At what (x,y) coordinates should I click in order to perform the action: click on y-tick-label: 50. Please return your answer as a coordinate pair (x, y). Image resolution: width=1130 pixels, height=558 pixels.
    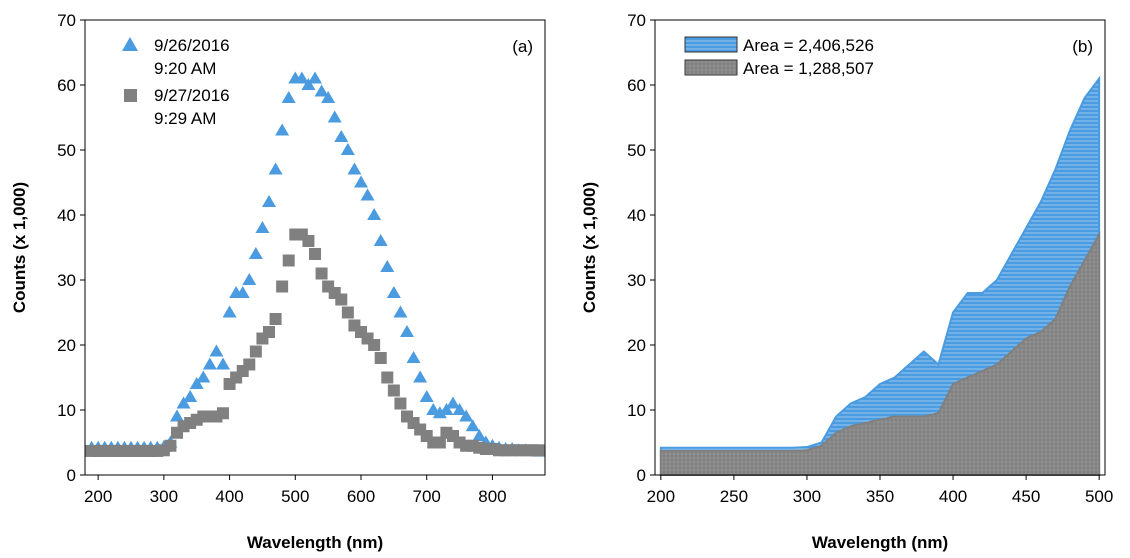
    Looking at the image, I should click on (636, 150).